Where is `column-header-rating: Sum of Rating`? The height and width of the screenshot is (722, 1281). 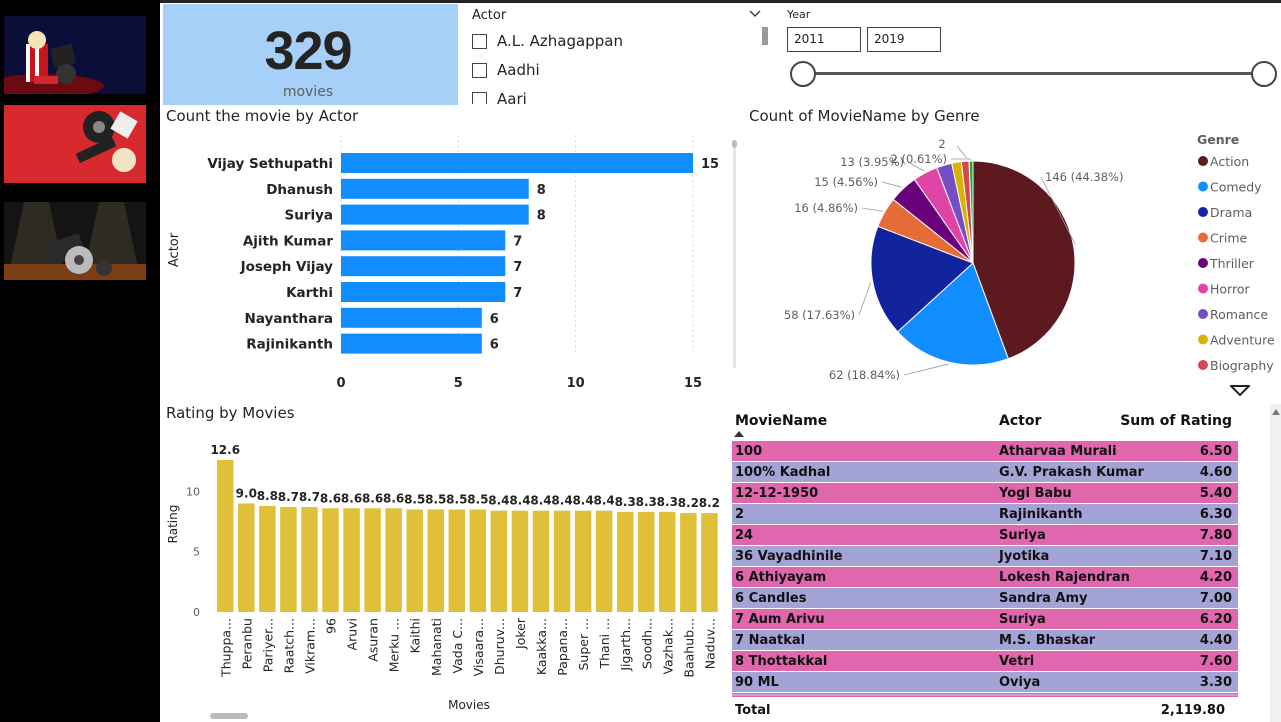
column-header-rating: Sum of Rating is located at coordinates (1176, 421).